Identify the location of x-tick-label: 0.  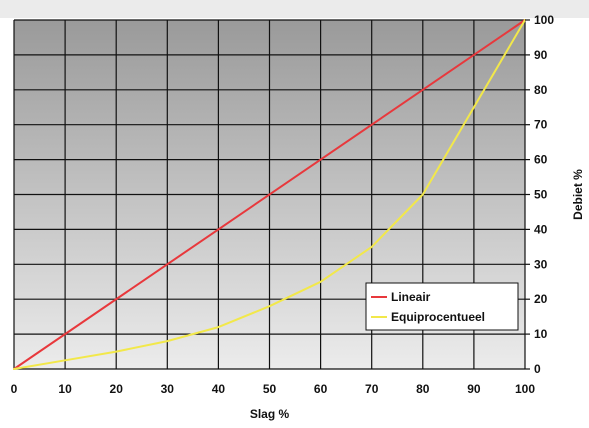
(14, 389).